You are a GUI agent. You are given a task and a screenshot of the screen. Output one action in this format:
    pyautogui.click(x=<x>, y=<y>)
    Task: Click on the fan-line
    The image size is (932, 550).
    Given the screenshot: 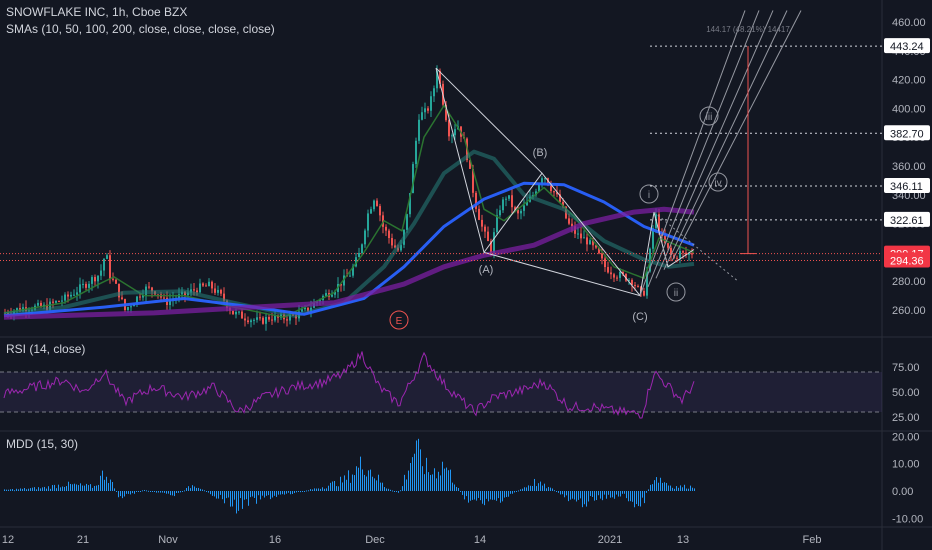 What is the action you would take?
    pyautogui.click(x=692, y=153)
    